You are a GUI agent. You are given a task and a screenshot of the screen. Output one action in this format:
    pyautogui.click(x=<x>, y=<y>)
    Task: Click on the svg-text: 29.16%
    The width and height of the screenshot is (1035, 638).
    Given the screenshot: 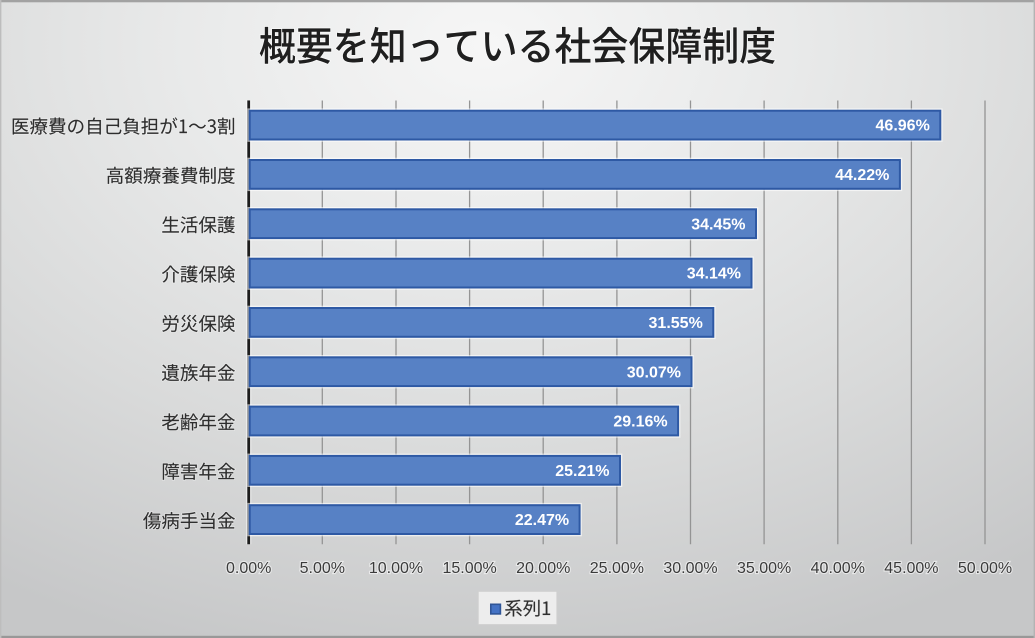 What is the action you would take?
    pyautogui.click(x=640, y=422)
    